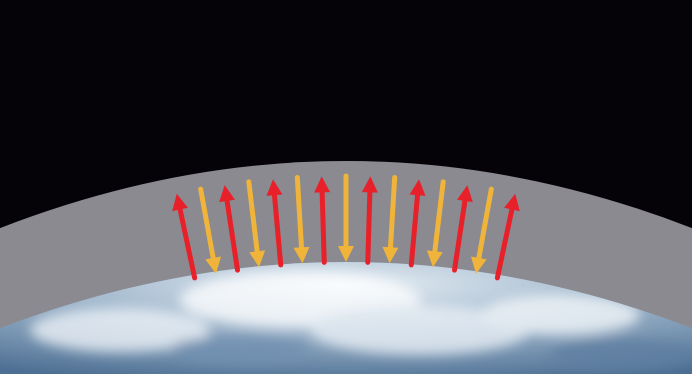 The image size is (692, 374). What do you see at coordinates (187, 243) in the screenshot?
I see `arrow-up-1-shaft` at bounding box center [187, 243].